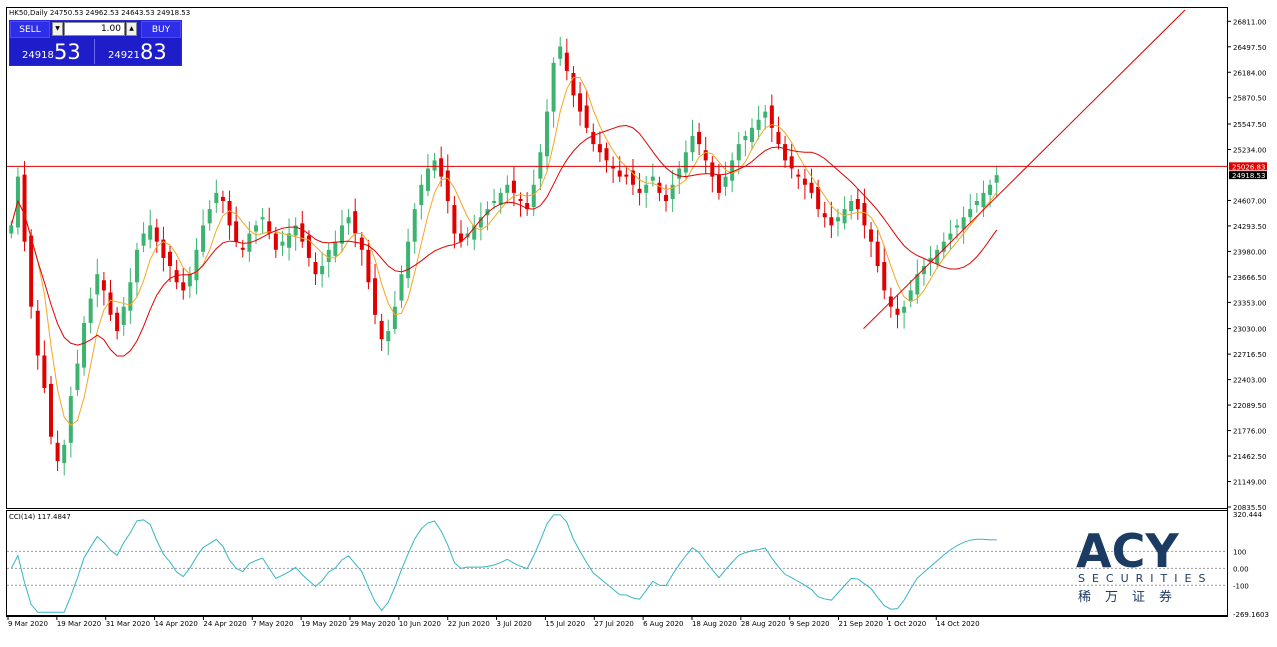 The height and width of the screenshot is (647, 1277). Describe the element at coordinates (1249, 48) in the screenshot. I see `price-tick-label: 26497.50` at that location.